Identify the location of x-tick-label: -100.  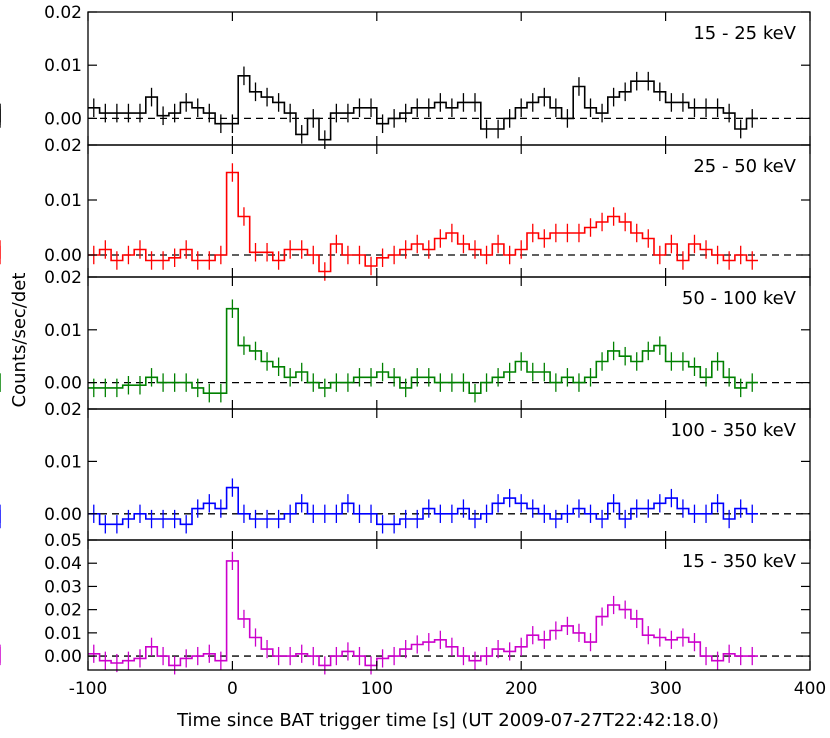
(88, 689).